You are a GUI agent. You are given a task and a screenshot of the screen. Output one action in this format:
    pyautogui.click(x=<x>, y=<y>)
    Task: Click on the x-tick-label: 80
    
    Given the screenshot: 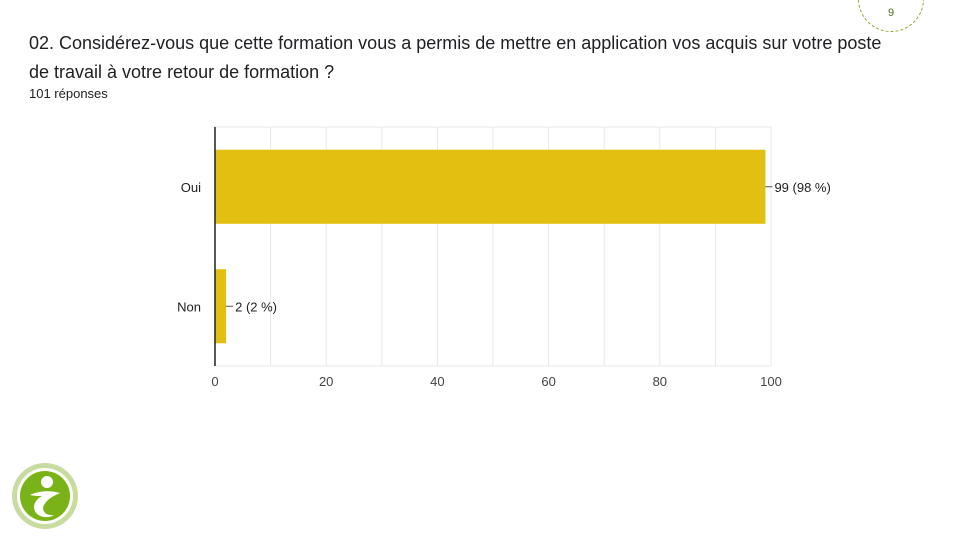 What is the action you would take?
    pyautogui.click(x=660, y=381)
    